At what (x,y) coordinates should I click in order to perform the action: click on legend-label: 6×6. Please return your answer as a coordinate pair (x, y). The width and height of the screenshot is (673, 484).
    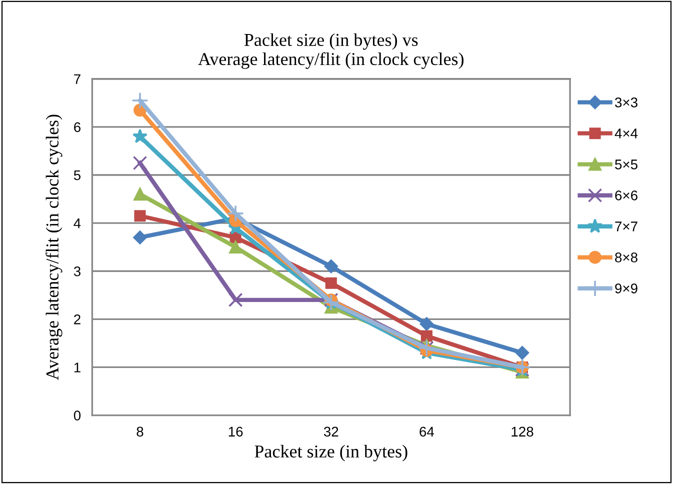
    Looking at the image, I should click on (626, 195).